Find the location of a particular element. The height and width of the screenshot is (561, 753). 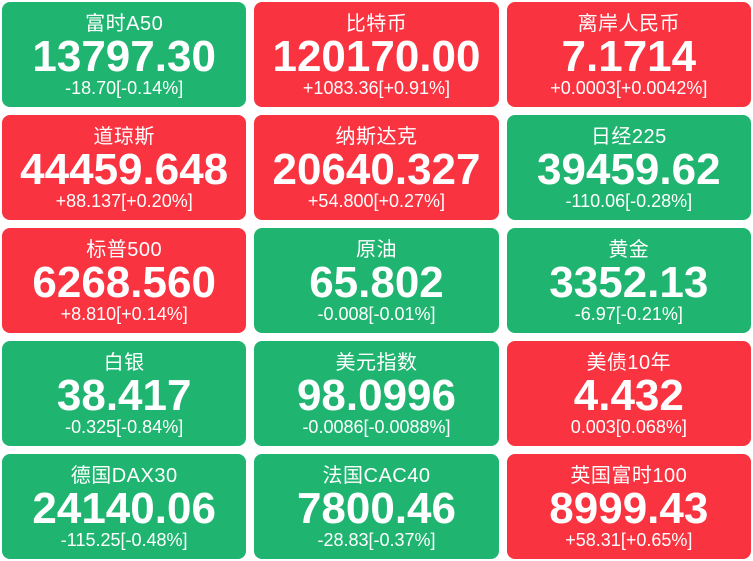

price-change: +54.800[+0.27%] is located at coordinates (376, 201).